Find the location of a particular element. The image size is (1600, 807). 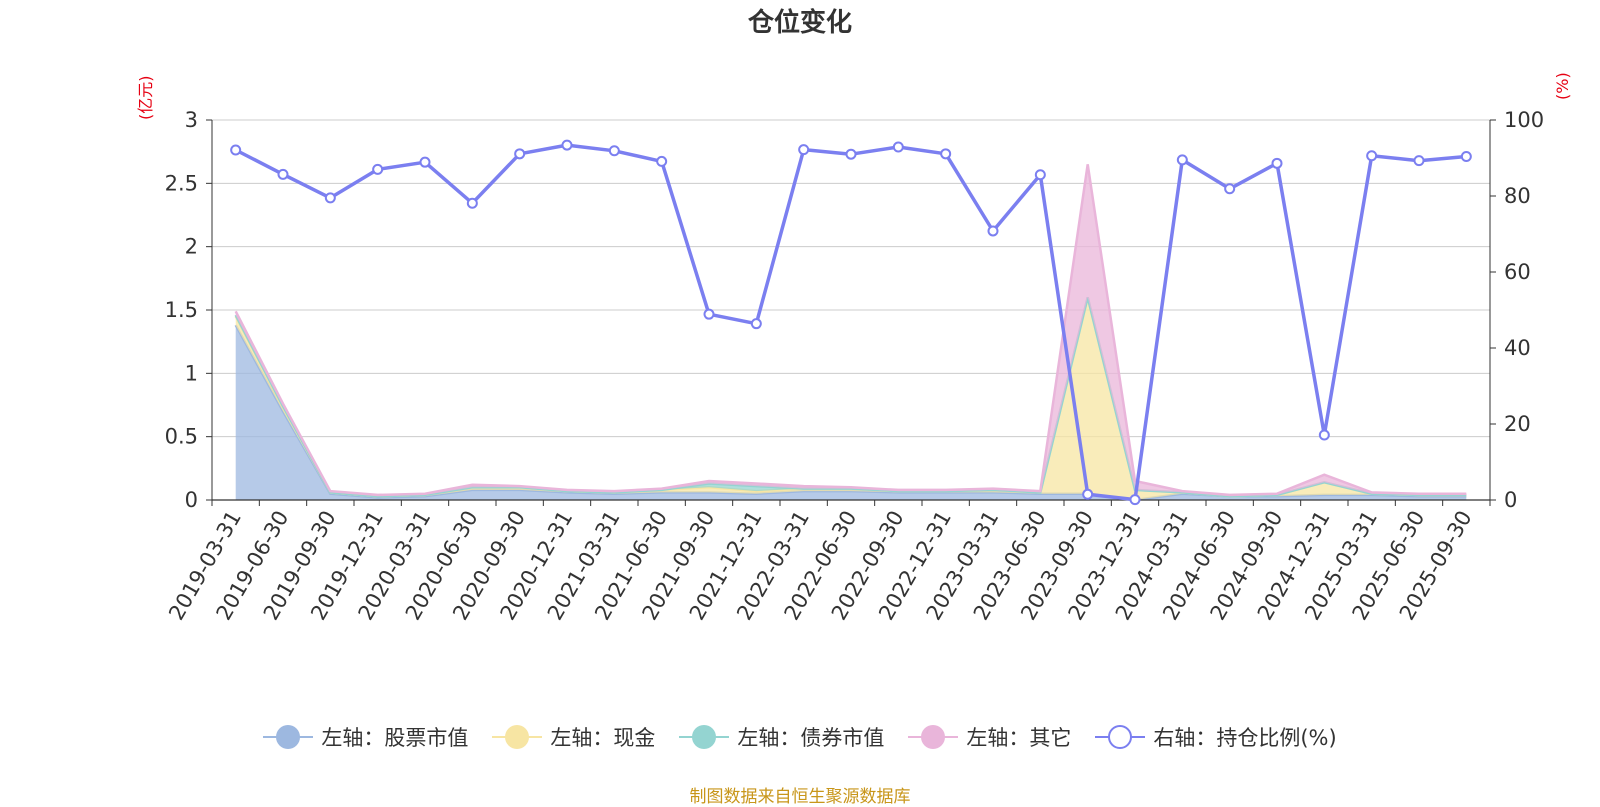

legend-item-other: 左轴：其它 is located at coordinates (989, 737).